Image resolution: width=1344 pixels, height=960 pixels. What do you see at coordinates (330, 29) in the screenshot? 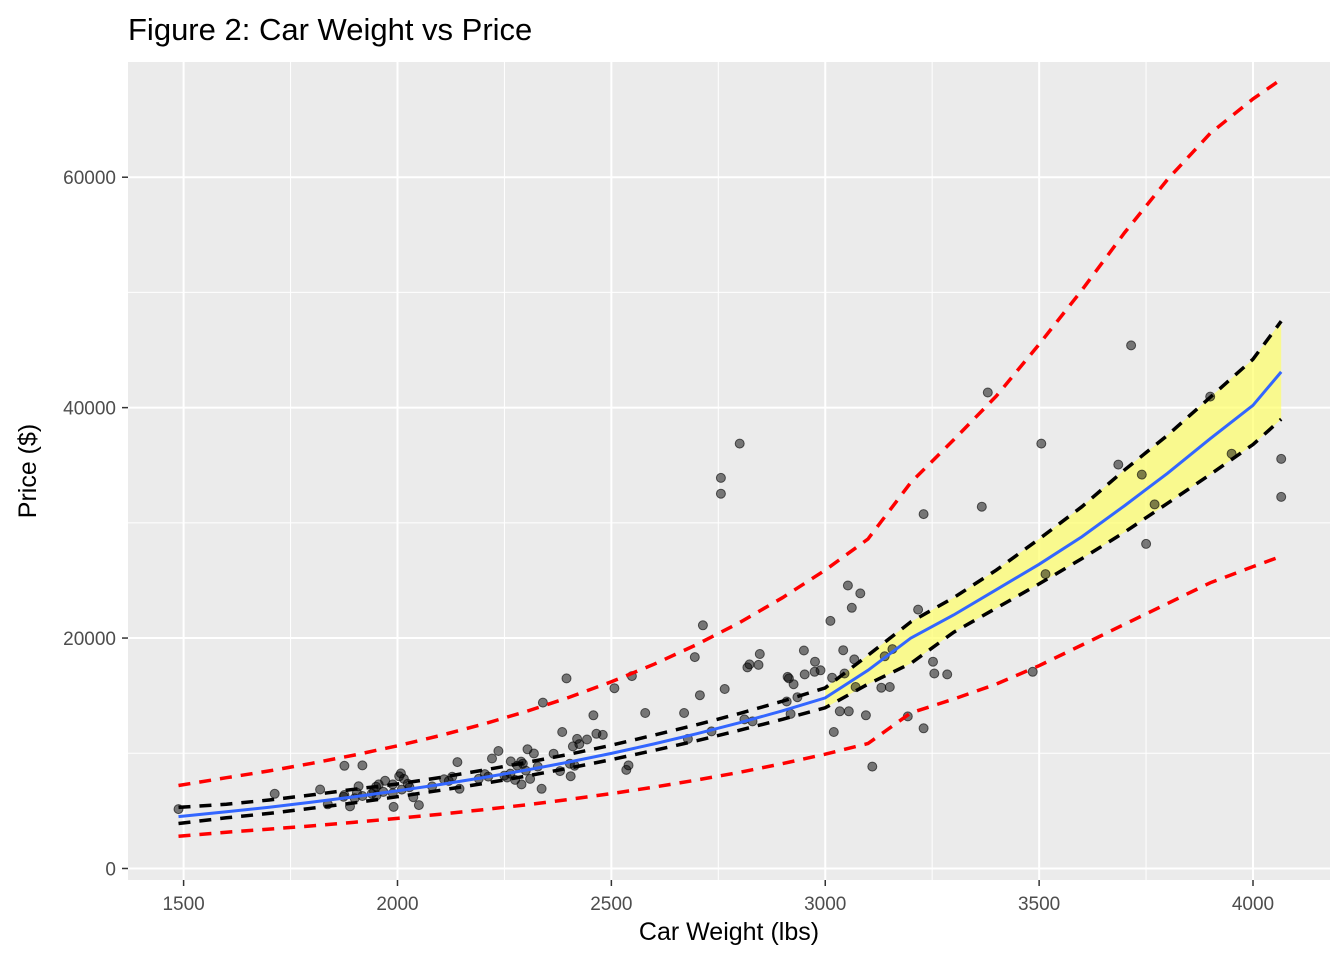
I see `chart-title: Figure 2: Car Weight vs Price` at bounding box center [330, 29].